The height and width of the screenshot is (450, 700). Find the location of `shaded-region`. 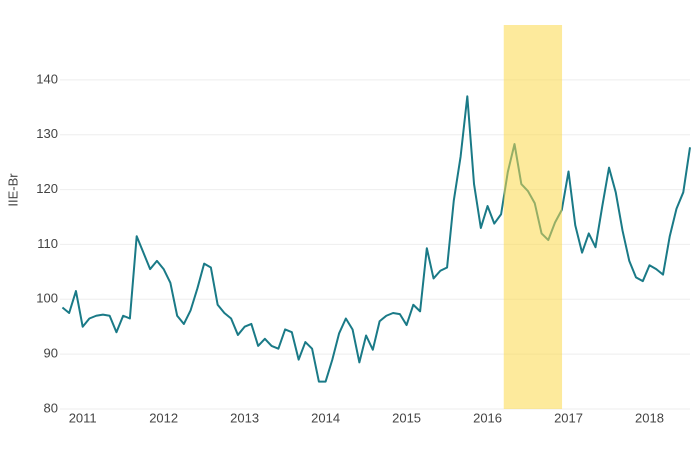

shaded-region is located at coordinates (533, 217).